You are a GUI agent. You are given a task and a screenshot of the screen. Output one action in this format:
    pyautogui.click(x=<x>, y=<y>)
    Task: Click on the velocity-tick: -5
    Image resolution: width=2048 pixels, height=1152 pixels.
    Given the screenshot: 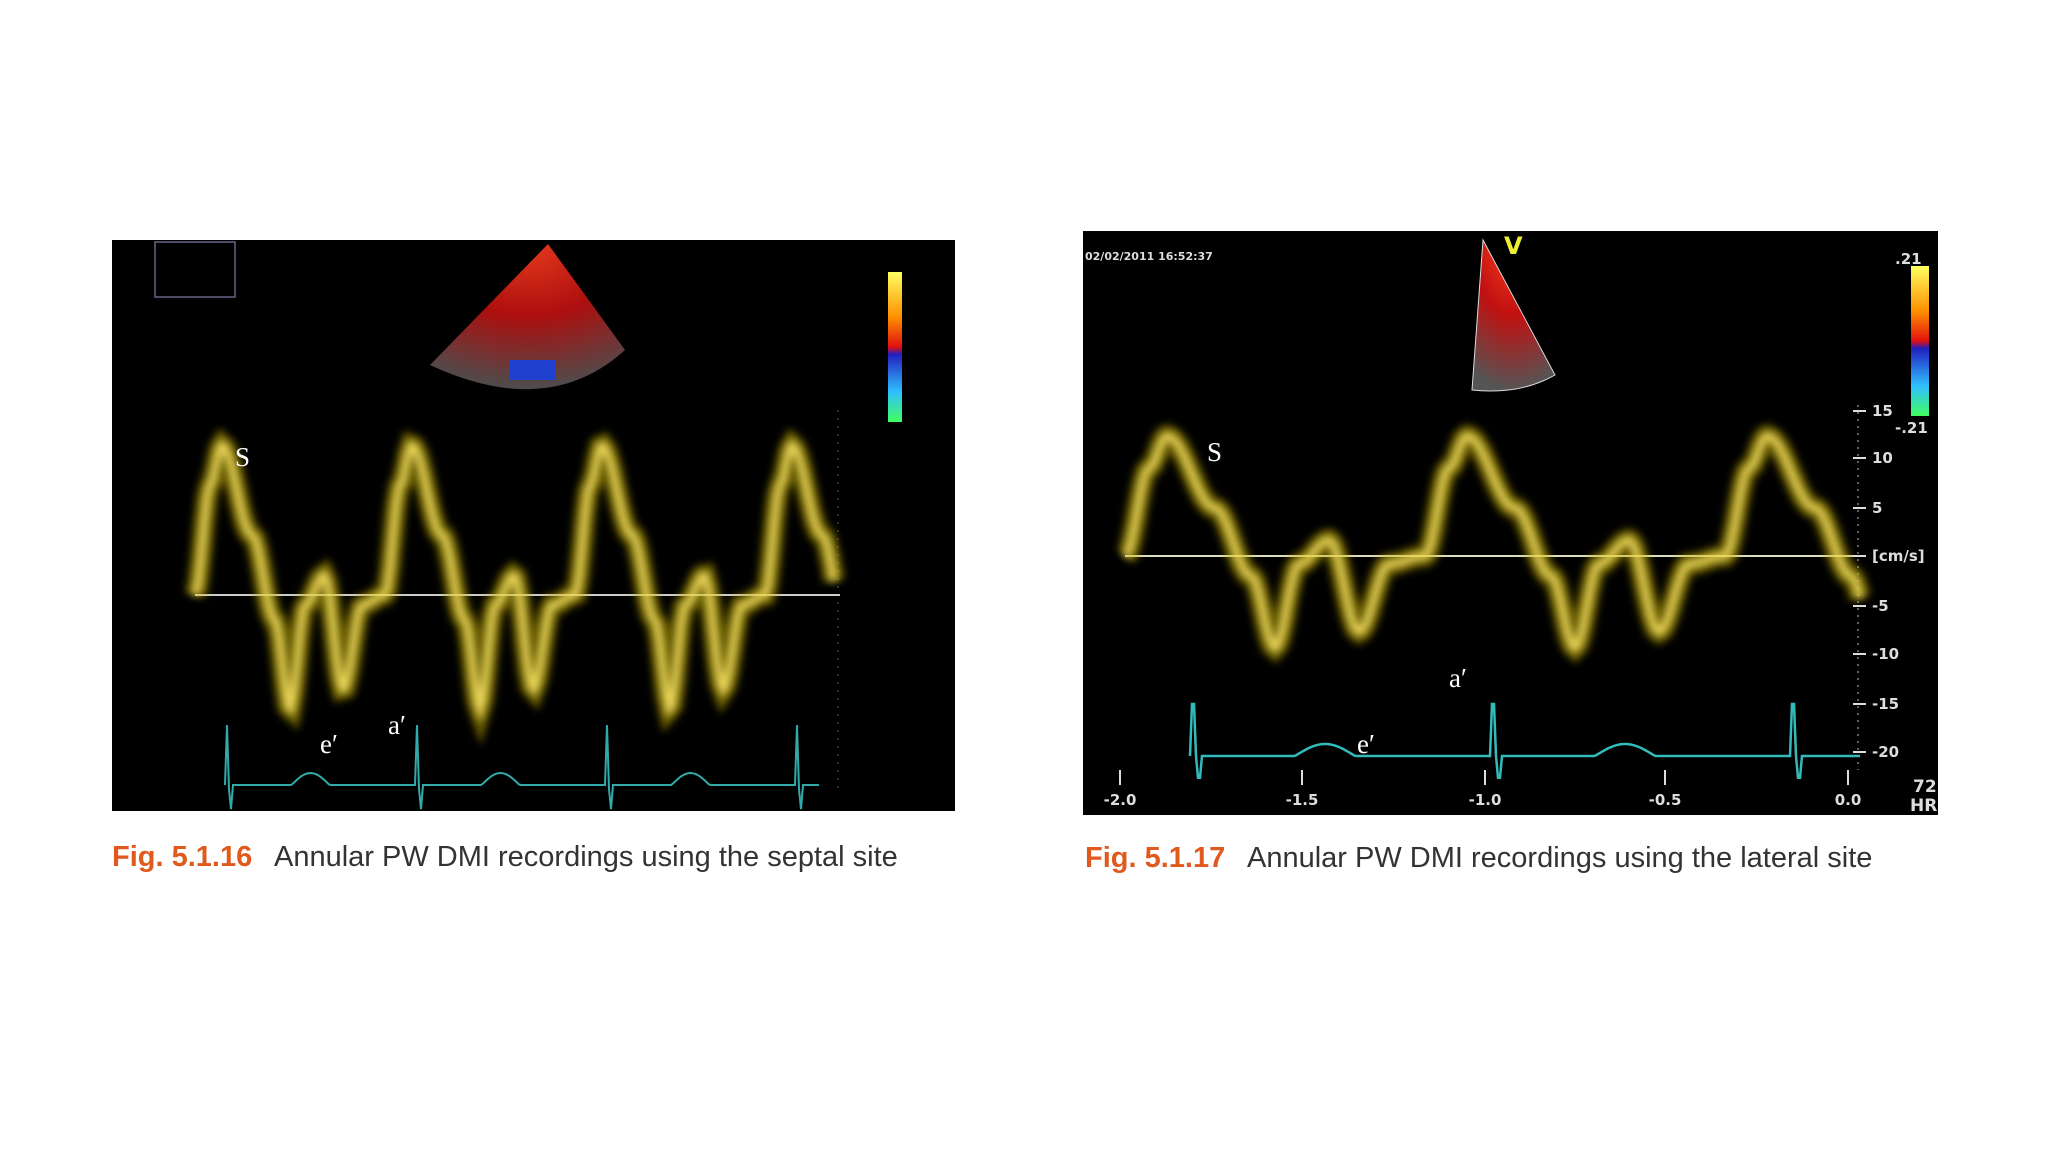 What is the action you would take?
    pyautogui.click(x=1880, y=606)
    